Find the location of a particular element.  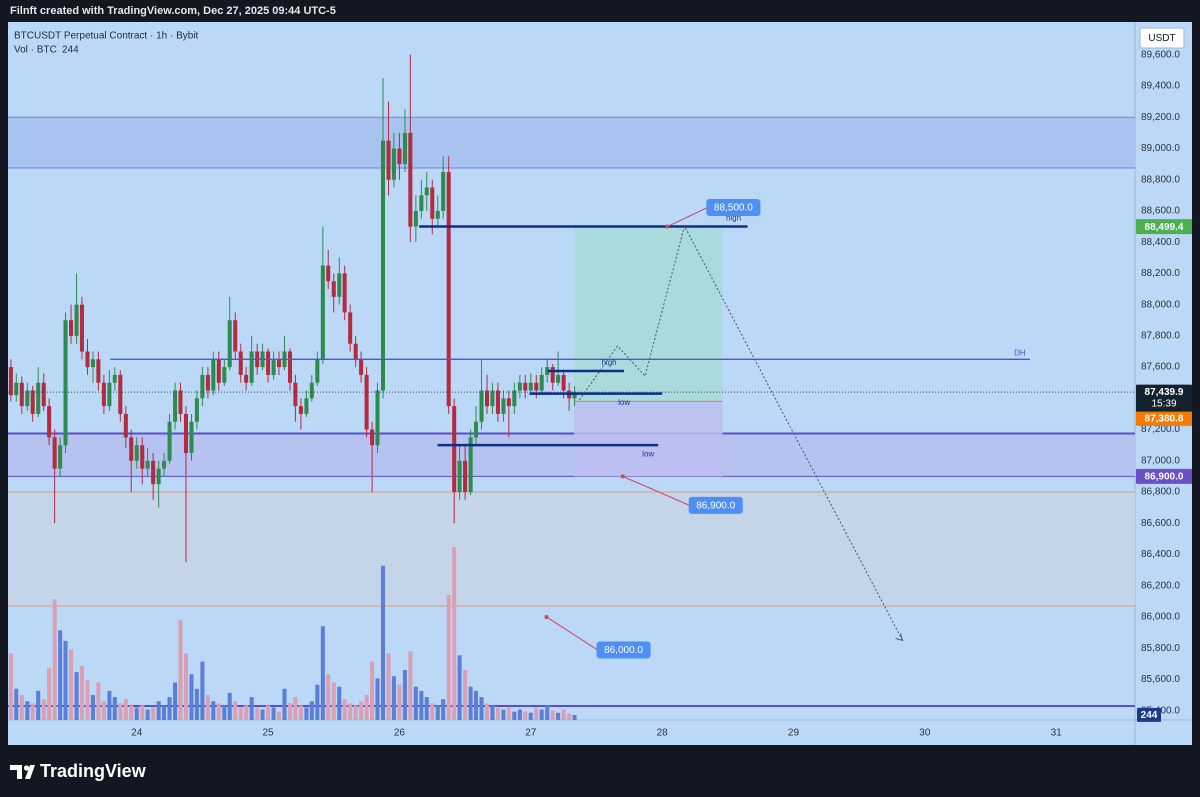

x-tick-label: 25 is located at coordinates (269, 733).